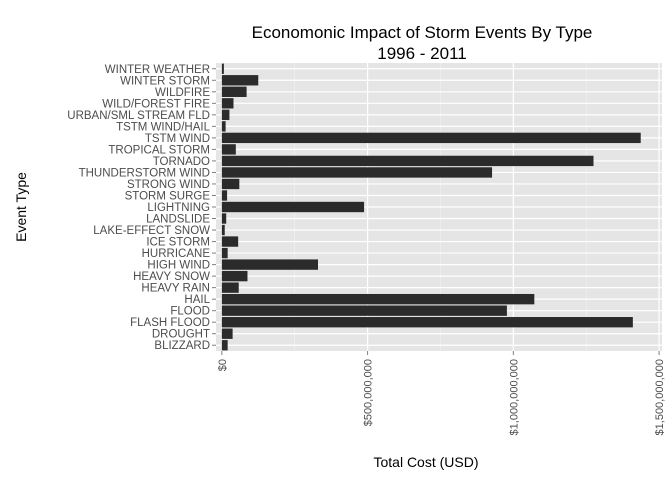  I want to click on category-label: HEAVY RAIN, so click(175, 289).